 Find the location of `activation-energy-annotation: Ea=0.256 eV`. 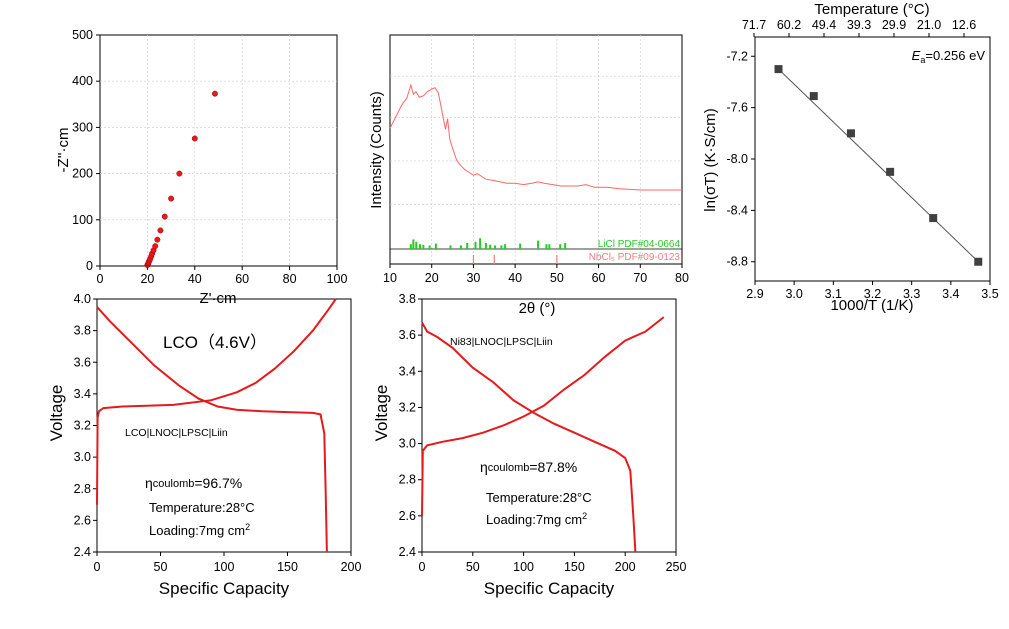

activation-energy-annotation: Ea=0.256 eV is located at coordinates (949, 56).